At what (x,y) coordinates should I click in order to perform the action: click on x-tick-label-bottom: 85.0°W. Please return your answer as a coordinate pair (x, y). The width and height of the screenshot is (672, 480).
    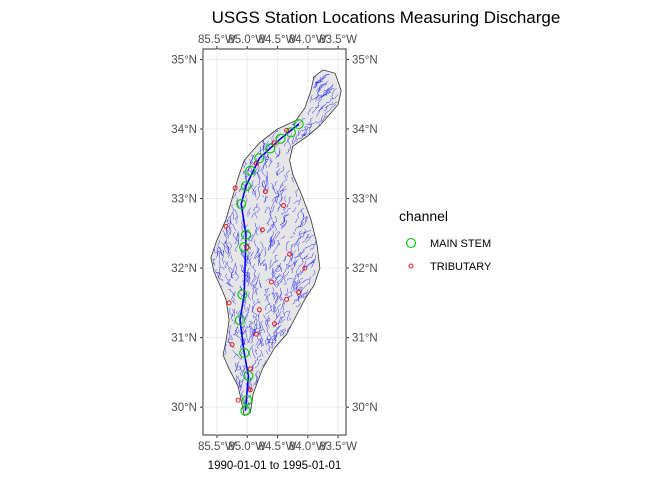
    Looking at the image, I should click on (247, 447).